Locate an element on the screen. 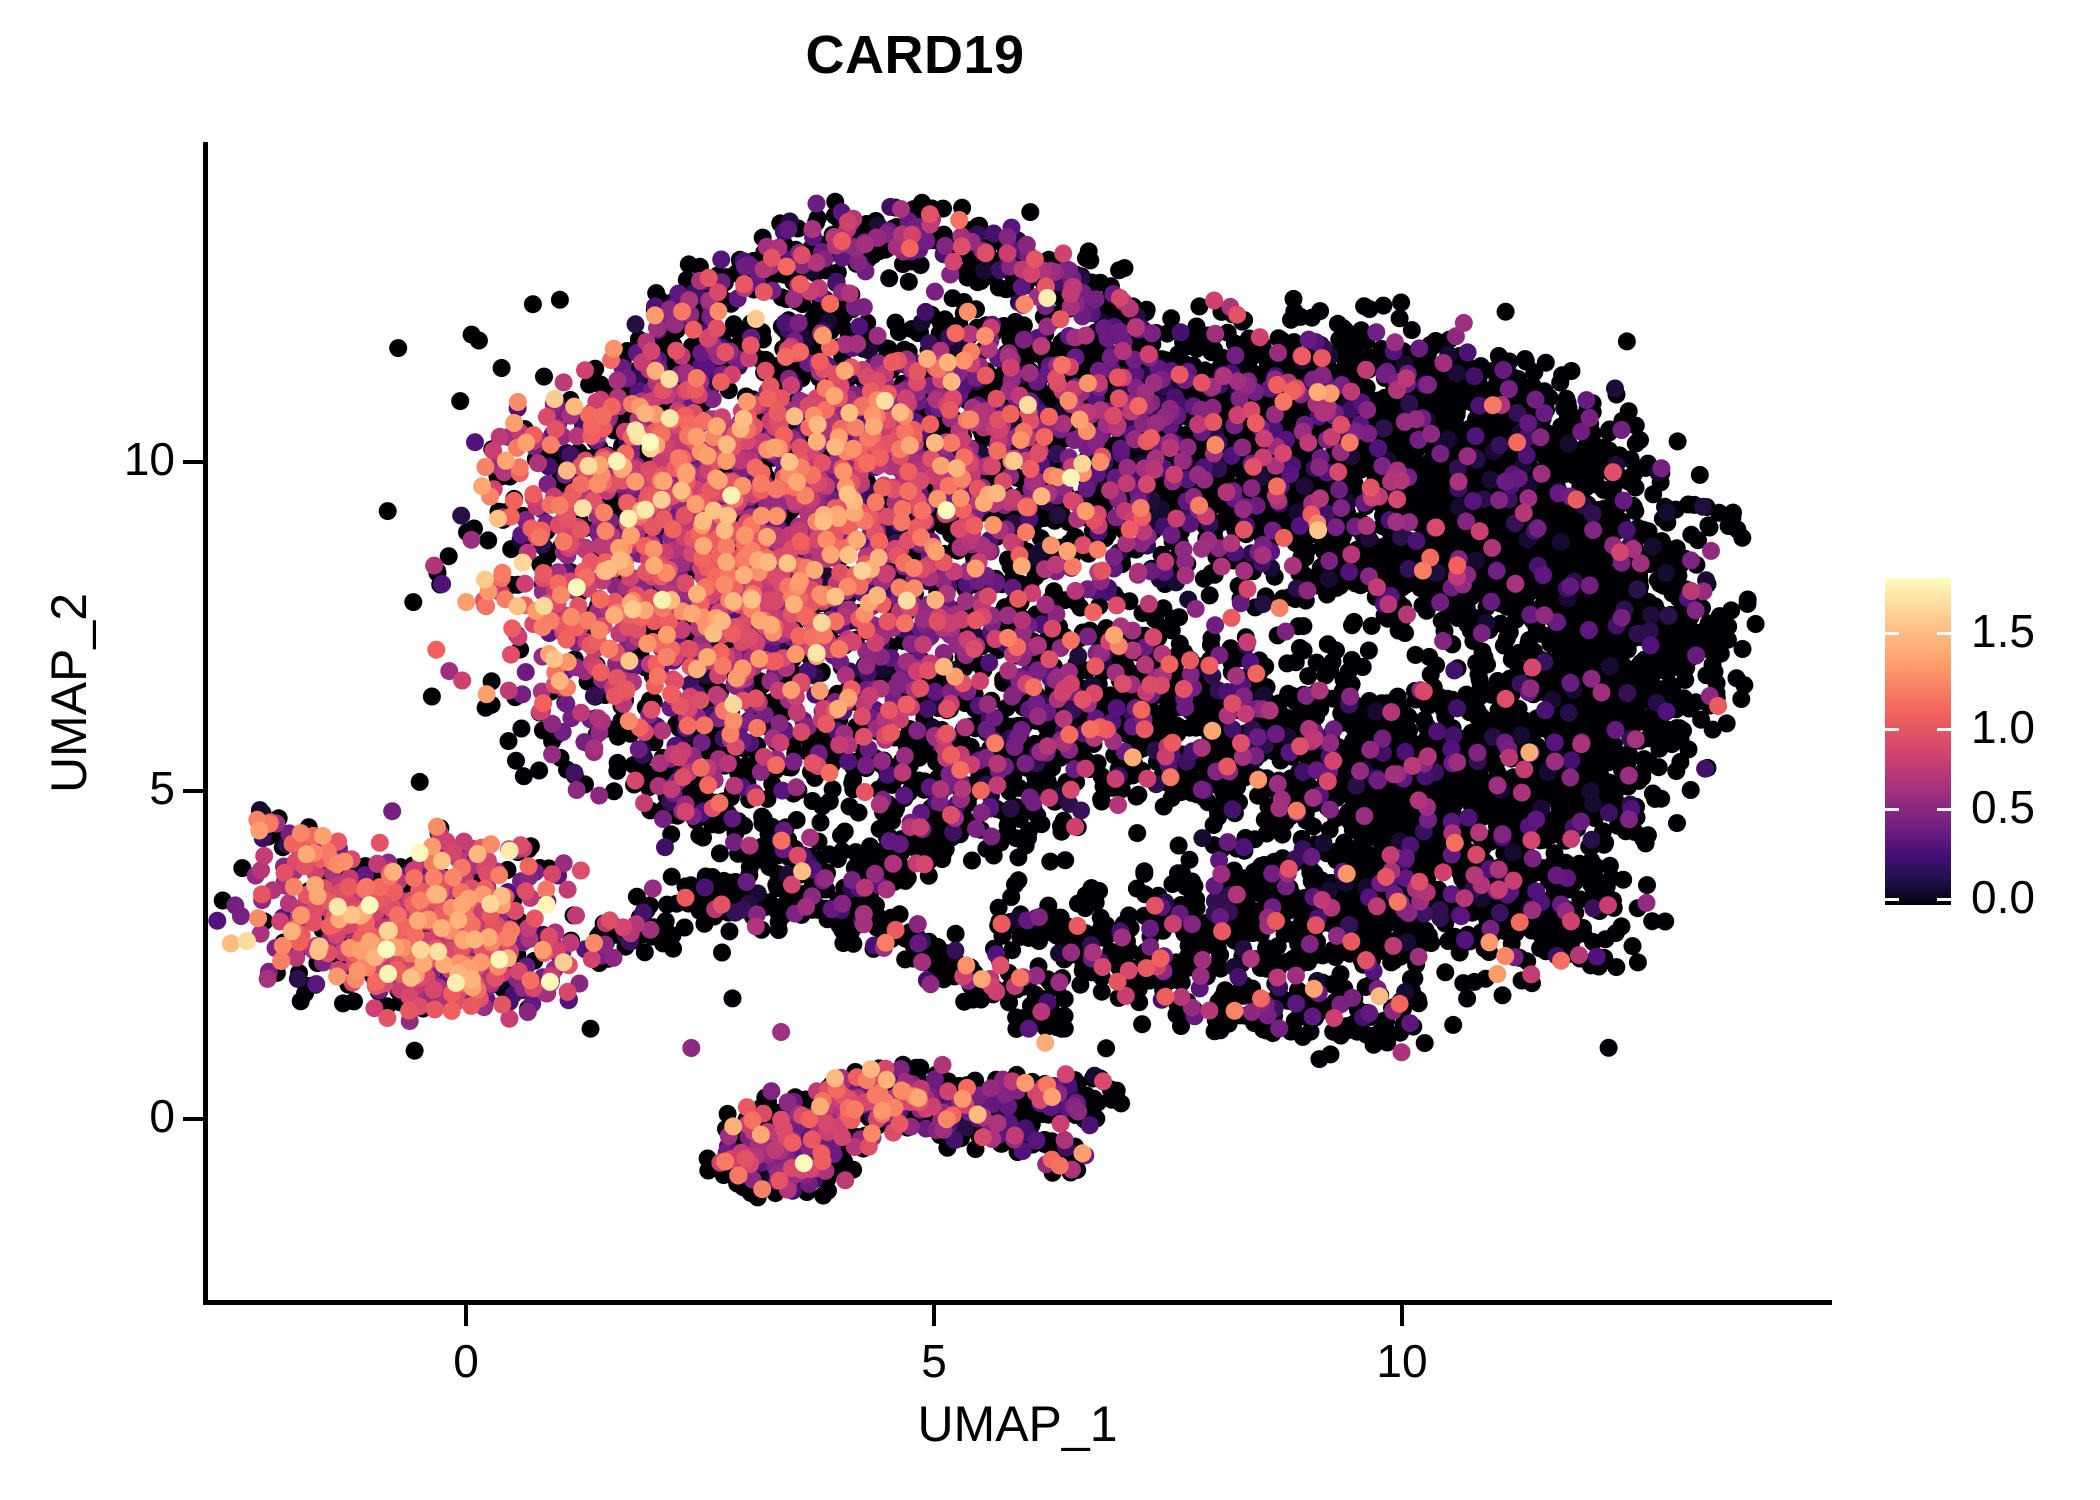  colorbar-tick-0-0-right is located at coordinates (1944, 899).